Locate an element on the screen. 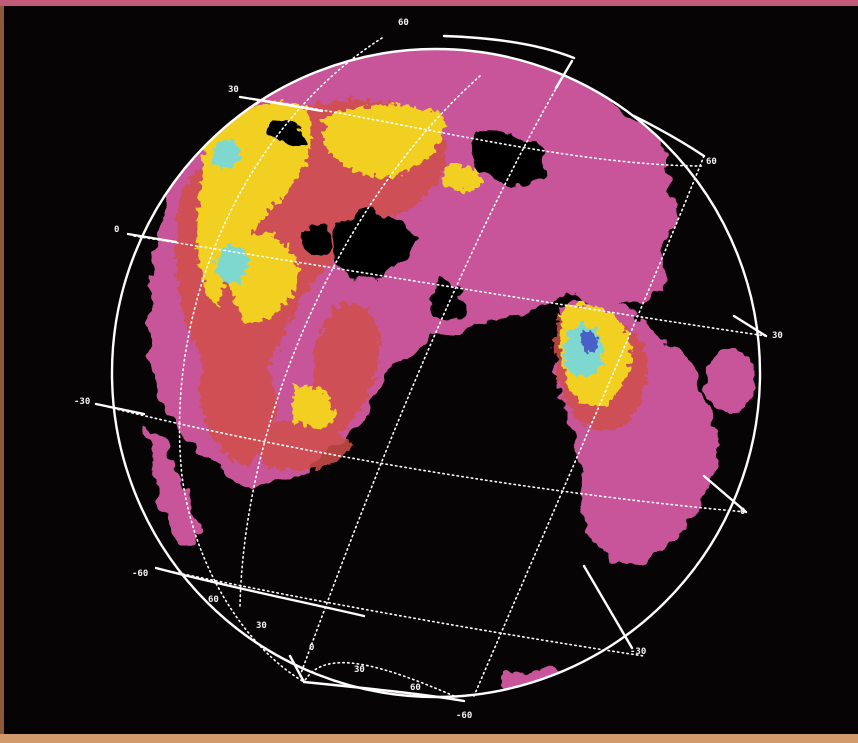 The width and height of the screenshot is (858, 743). bottom-frame-strip is located at coordinates (429, 738).